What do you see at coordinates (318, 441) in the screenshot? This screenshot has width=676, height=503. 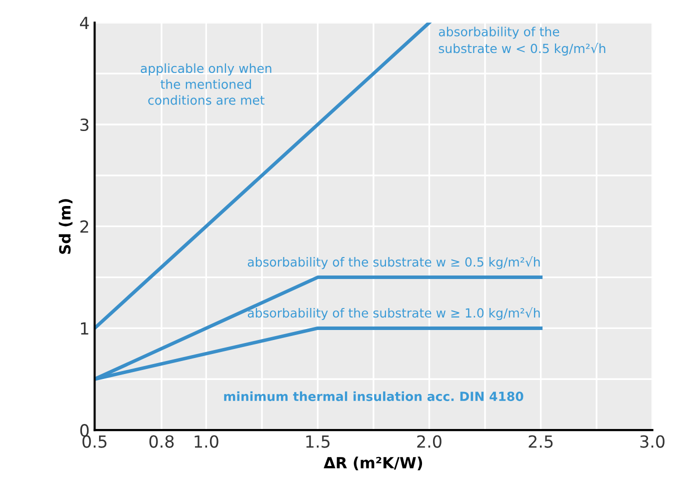 I see `x-tick-label: 1.5` at bounding box center [318, 441].